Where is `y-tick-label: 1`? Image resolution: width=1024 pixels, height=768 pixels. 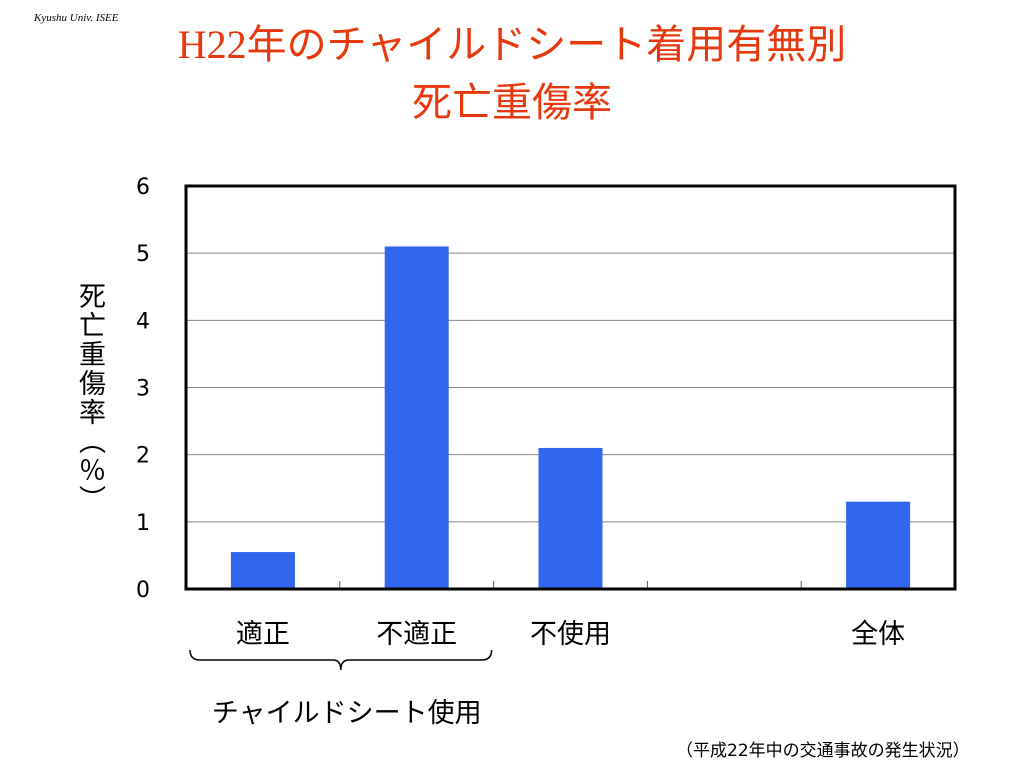
y-tick-label: 1 is located at coordinates (143, 523).